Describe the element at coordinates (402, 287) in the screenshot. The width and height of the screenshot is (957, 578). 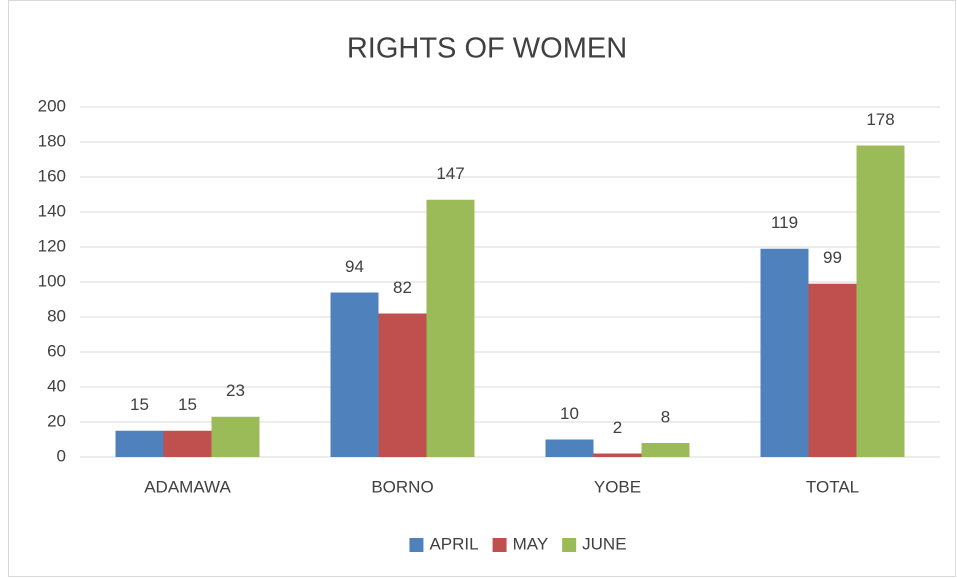
I see `data-label: 82` at that location.